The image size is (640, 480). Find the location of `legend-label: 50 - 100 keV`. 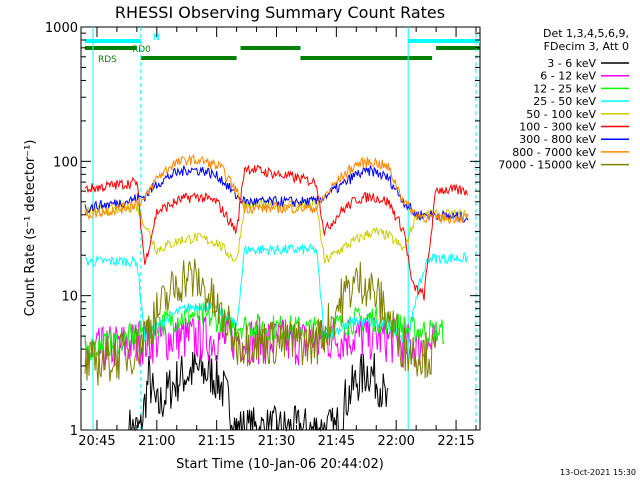

legend-label: 50 - 100 keV is located at coordinates (561, 114).